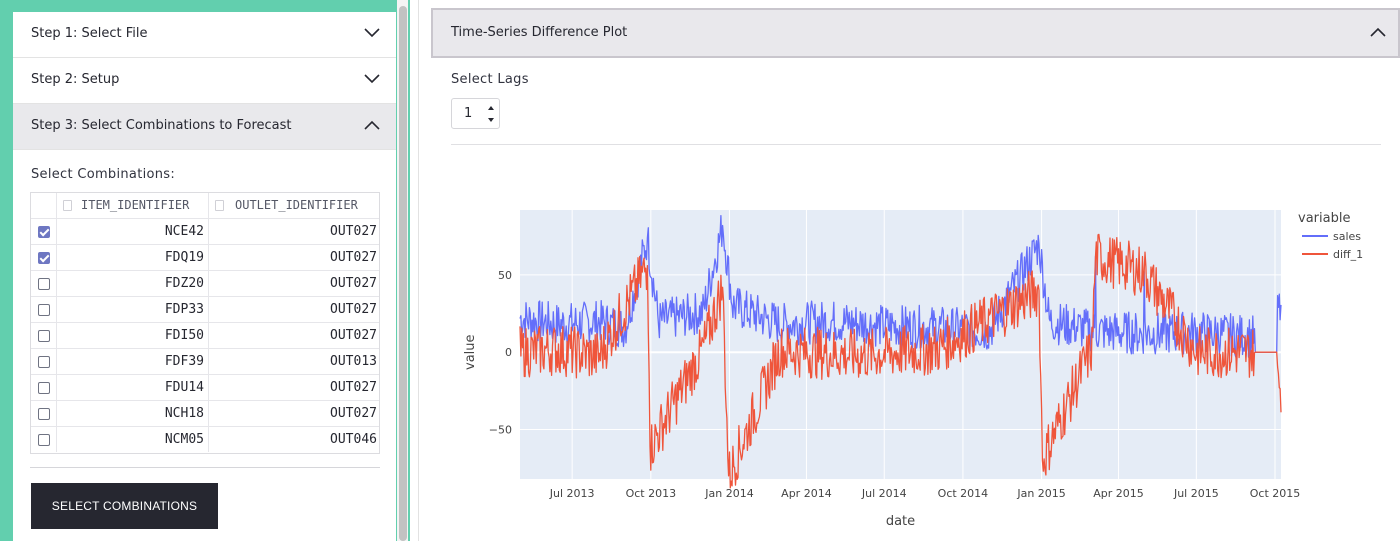 The image size is (1400, 541). I want to click on table-row: FDI50 OUT027, so click(205, 336).